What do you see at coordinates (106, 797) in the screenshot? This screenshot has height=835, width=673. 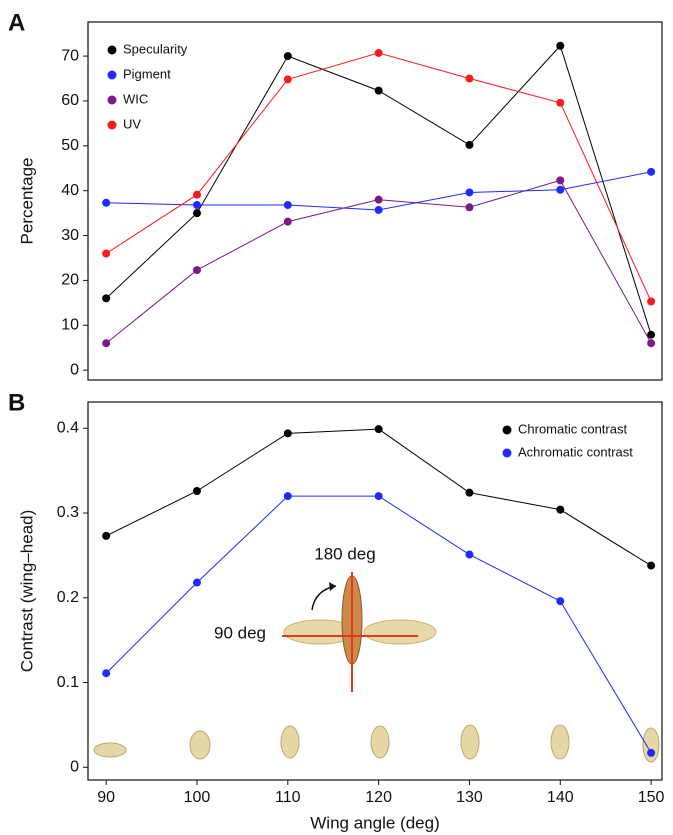 I see `x-tick-label: 90` at bounding box center [106, 797].